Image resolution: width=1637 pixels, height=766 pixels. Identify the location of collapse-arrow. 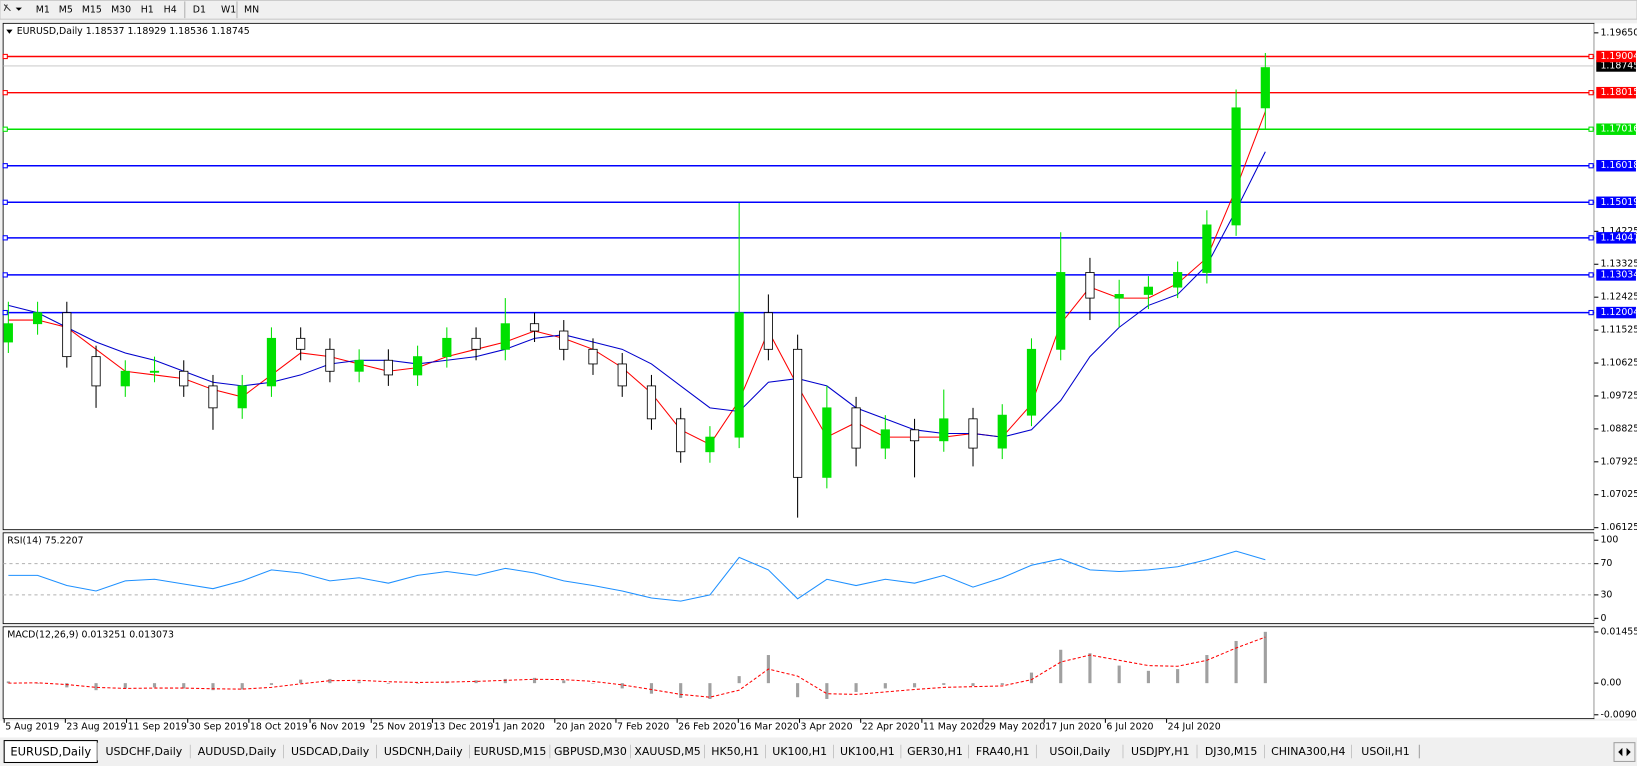
(9, 31).